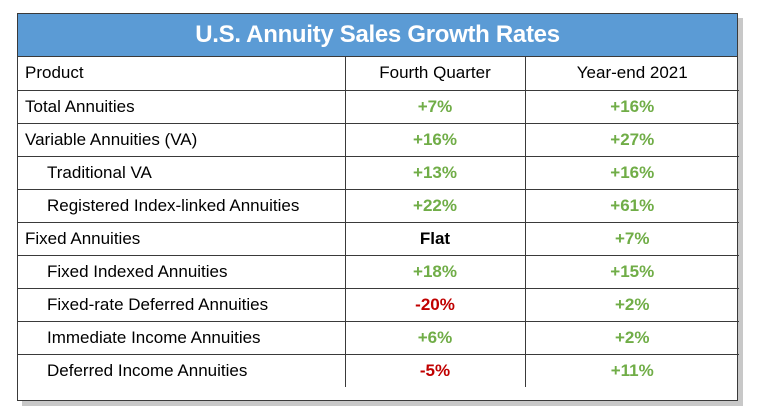 Image resolution: width=757 pixels, height=416 pixels. I want to click on product-cell: Variable Annuities (VA), so click(182, 139).